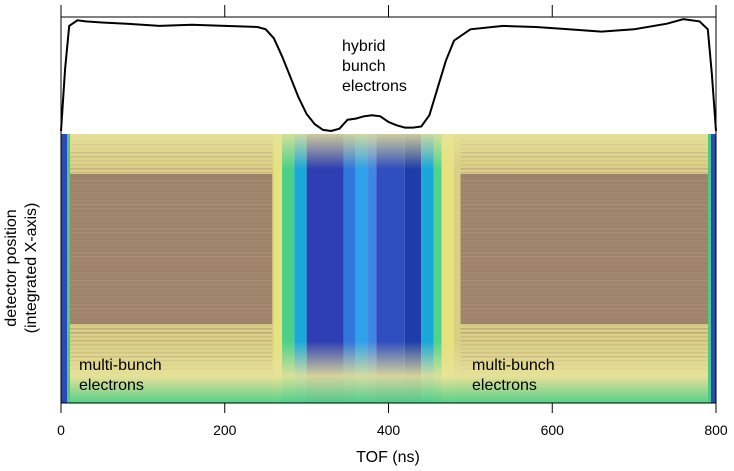  What do you see at coordinates (709, 268) in the screenshot?
I see `heatmap-right-green` at bounding box center [709, 268].